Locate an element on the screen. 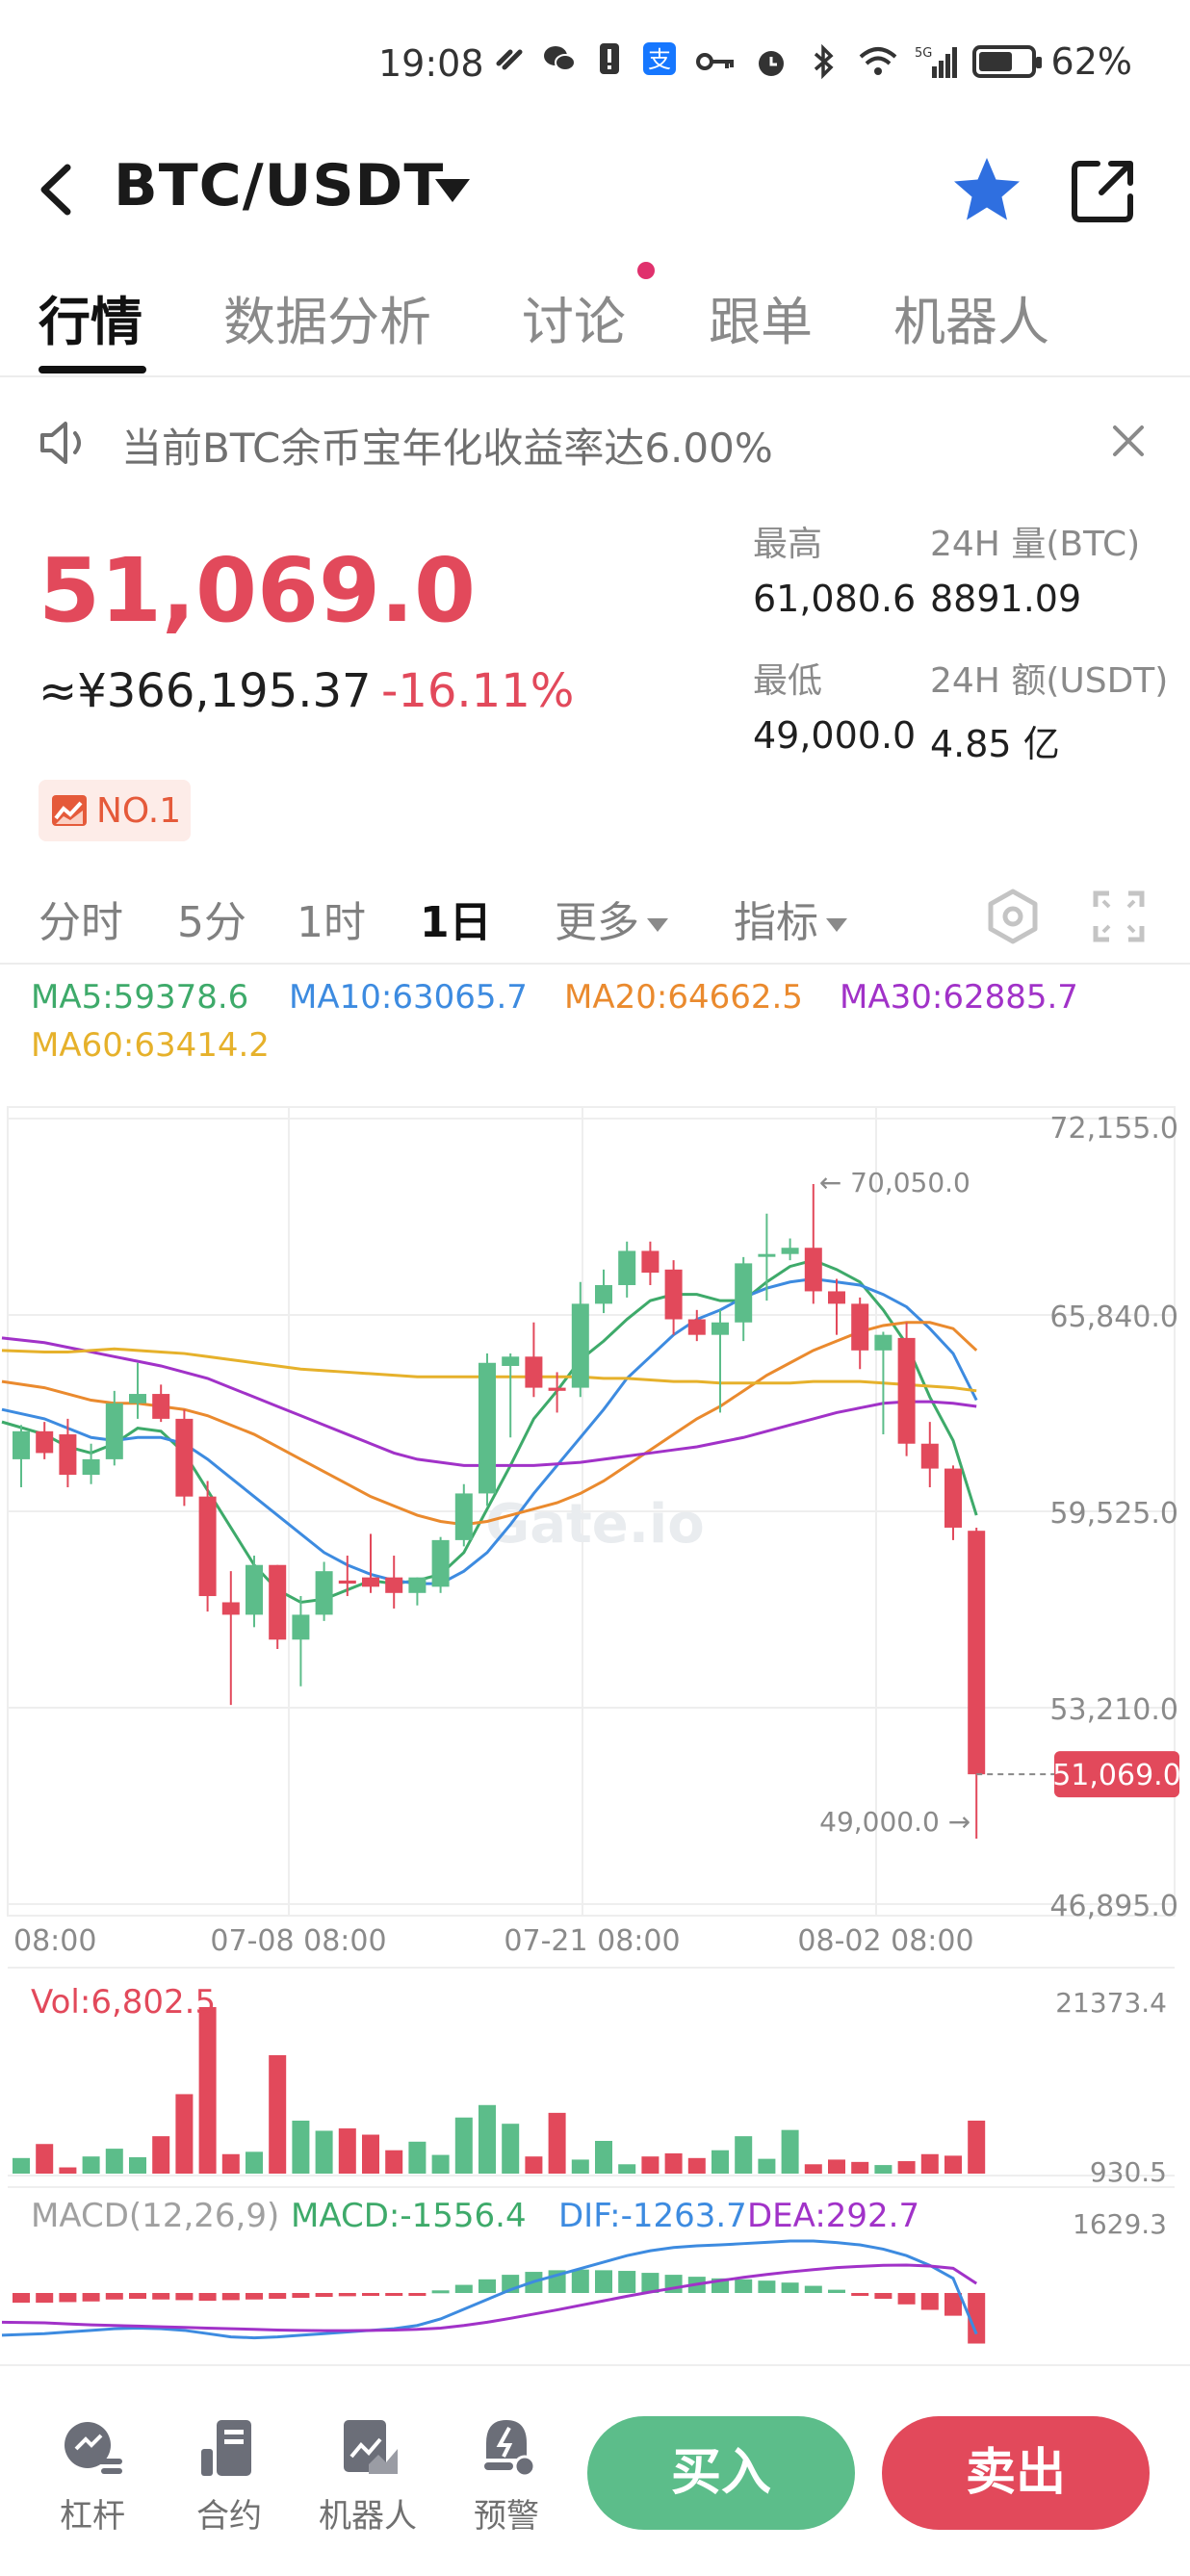 The width and height of the screenshot is (1190, 2576). dea-line is located at coordinates (490, 2298).